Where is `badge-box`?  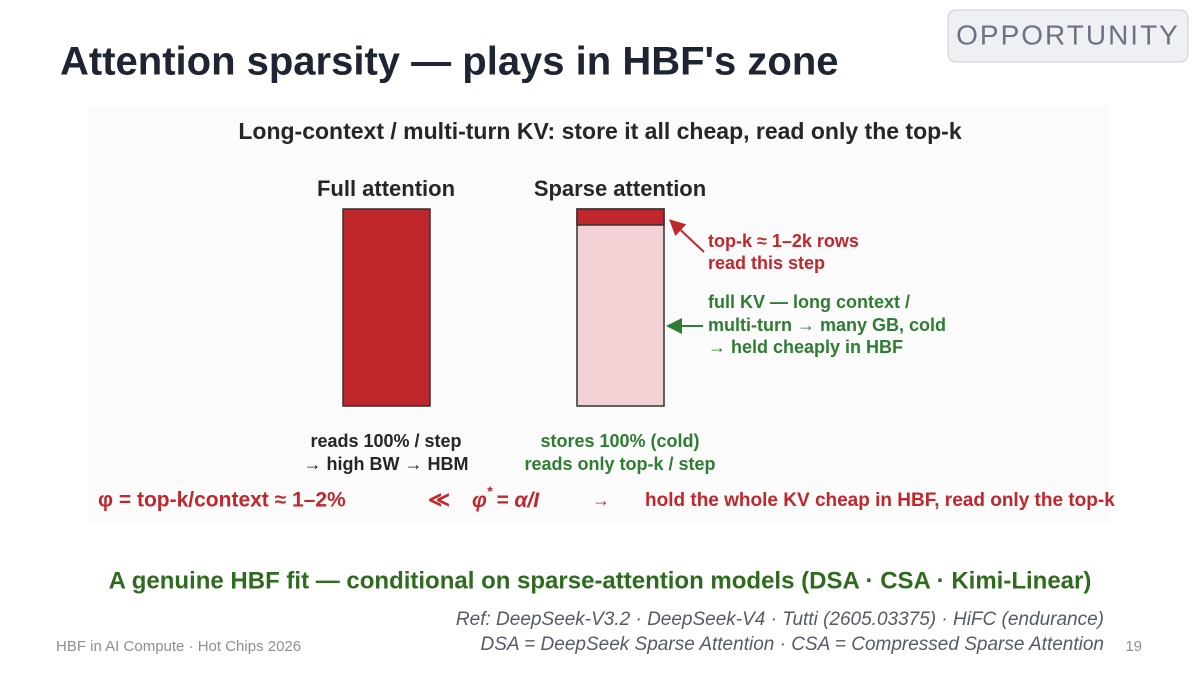
badge-box is located at coordinates (1068, 36).